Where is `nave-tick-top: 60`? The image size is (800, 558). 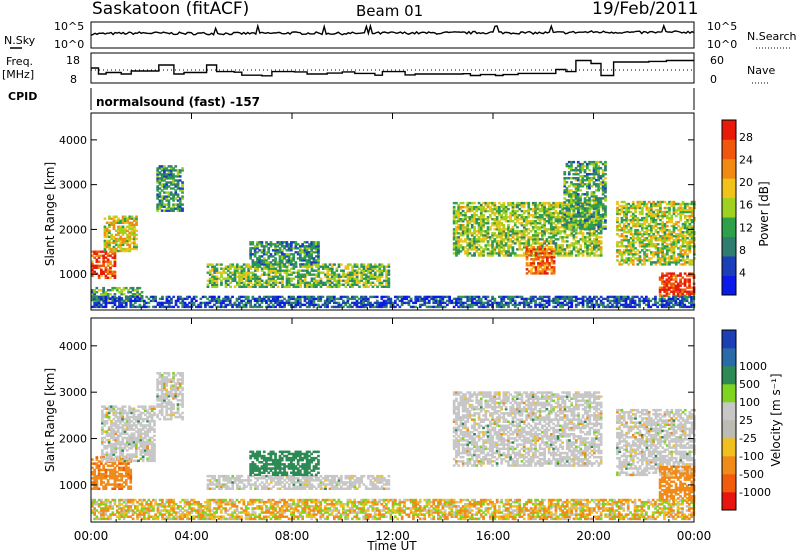 nave-tick-top: 60 is located at coordinates (717, 60).